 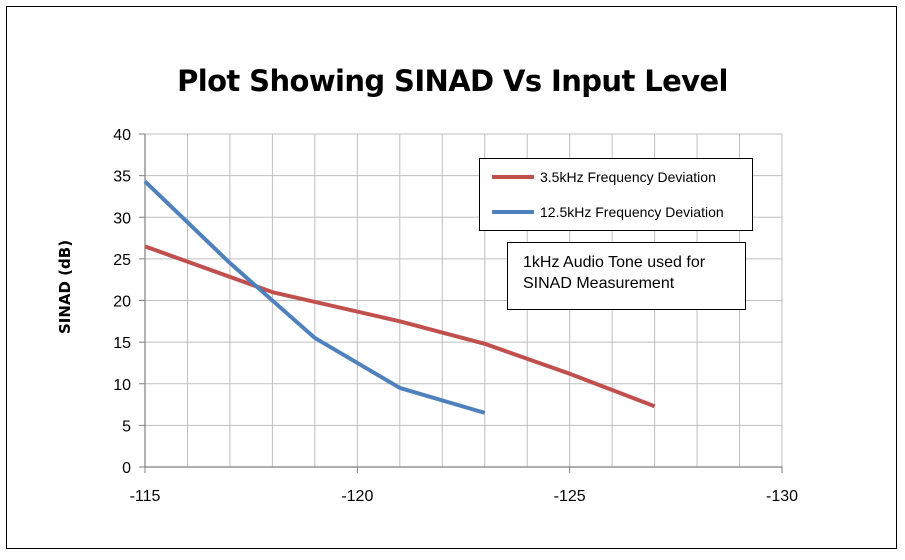 I want to click on x-tick-label: -130, so click(x=782, y=496).